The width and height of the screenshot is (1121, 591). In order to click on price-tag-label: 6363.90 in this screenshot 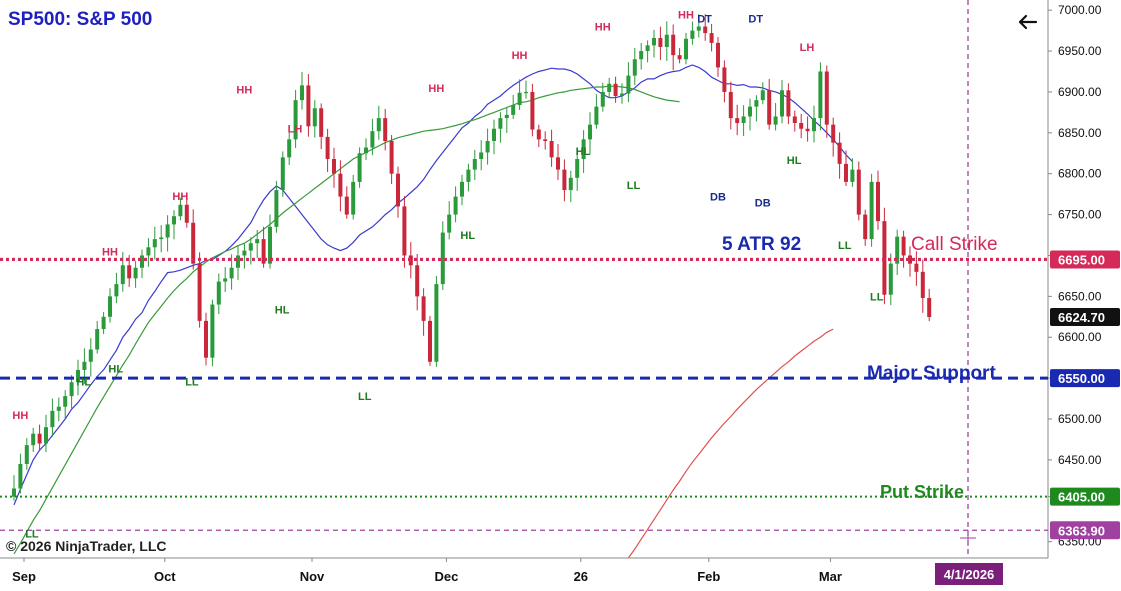, I will do `click(1081, 530)`.